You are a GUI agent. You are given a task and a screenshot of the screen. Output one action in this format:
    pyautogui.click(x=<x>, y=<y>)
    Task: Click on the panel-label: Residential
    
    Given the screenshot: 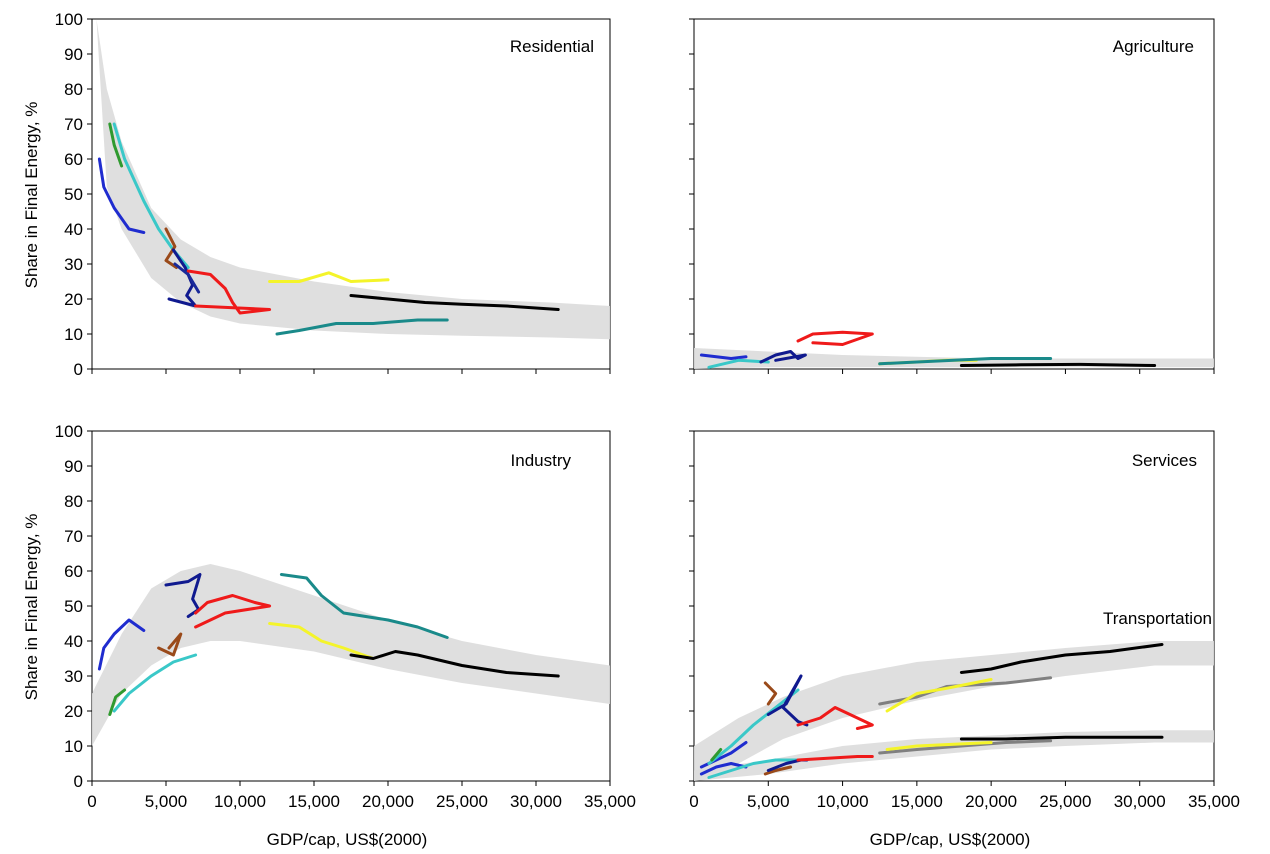 What is the action you would take?
    pyautogui.click(x=552, y=46)
    